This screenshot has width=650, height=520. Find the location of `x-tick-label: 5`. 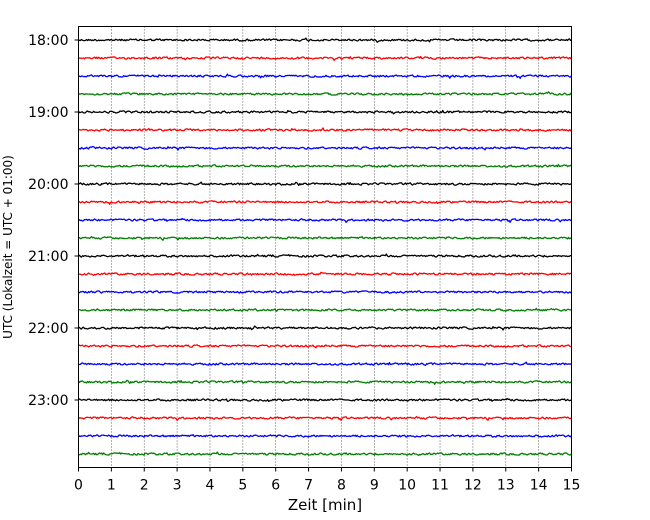

x-tick-label: 5 is located at coordinates (242, 486).